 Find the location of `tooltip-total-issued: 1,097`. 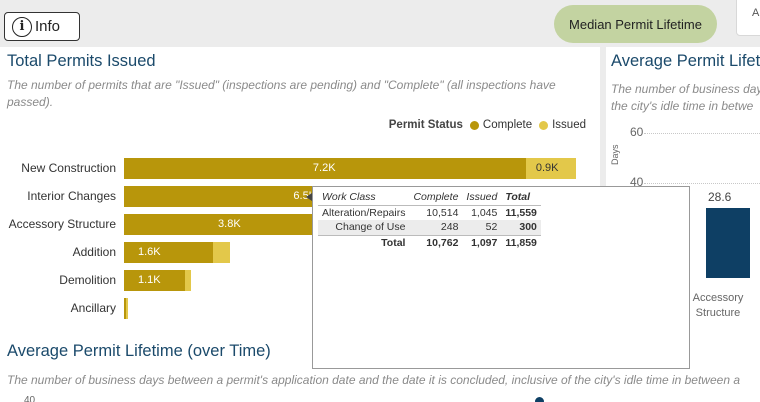

tooltip-total-issued: 1,097 is located at coordinates (482, 242).